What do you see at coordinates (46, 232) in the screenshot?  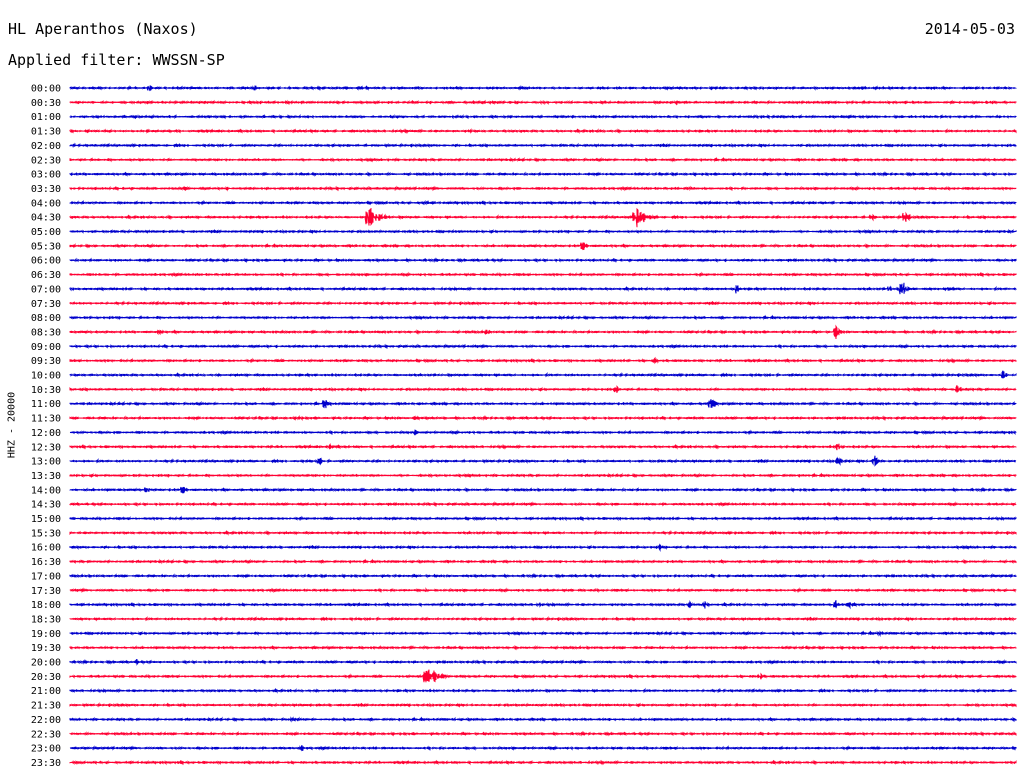 I see `hour-label: 05:00` at bounding box center [46, 232].